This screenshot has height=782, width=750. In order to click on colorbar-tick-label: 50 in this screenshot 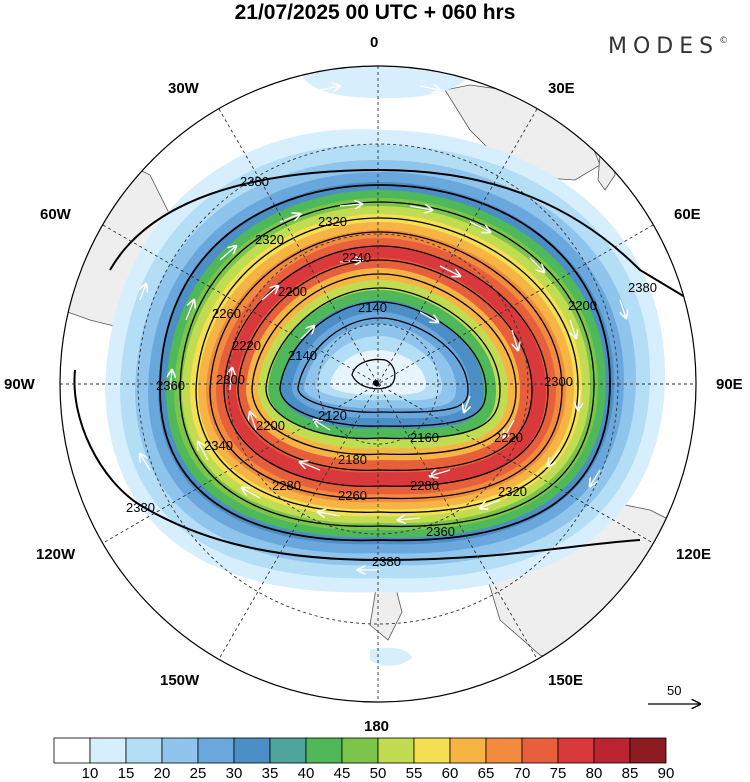, I will do `click(378, 773)`.